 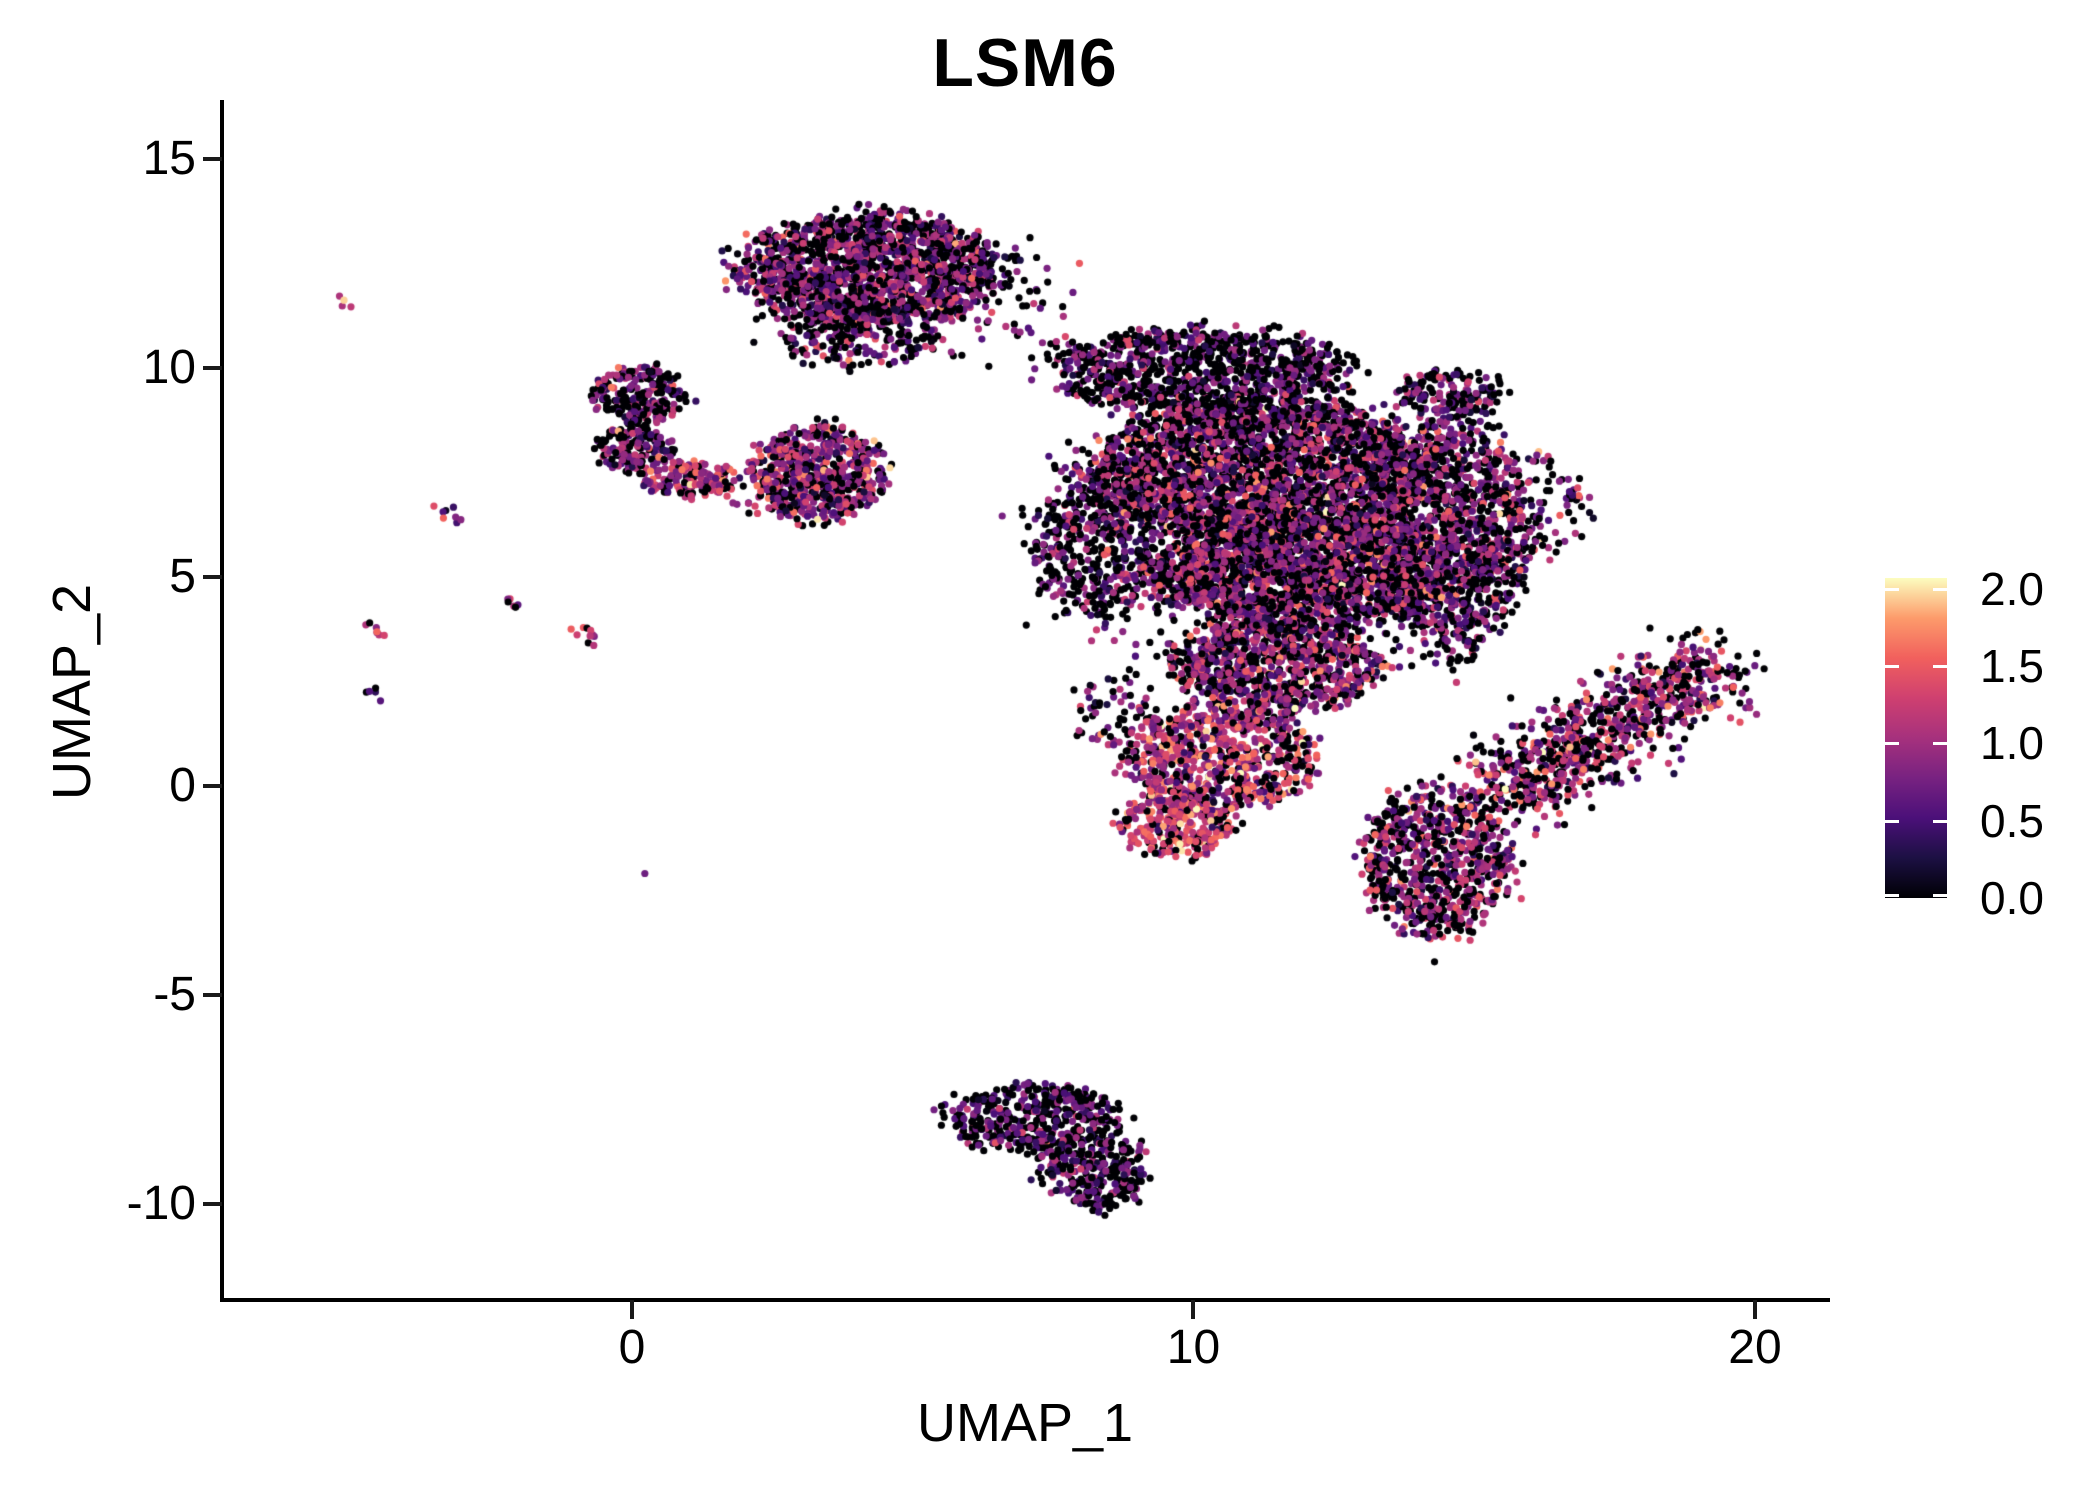 What do you see at coordinates (2012, 588) in the screenshot?
I see `colorbar-tick-label: 2.0` at bounding box center [2012, 588].